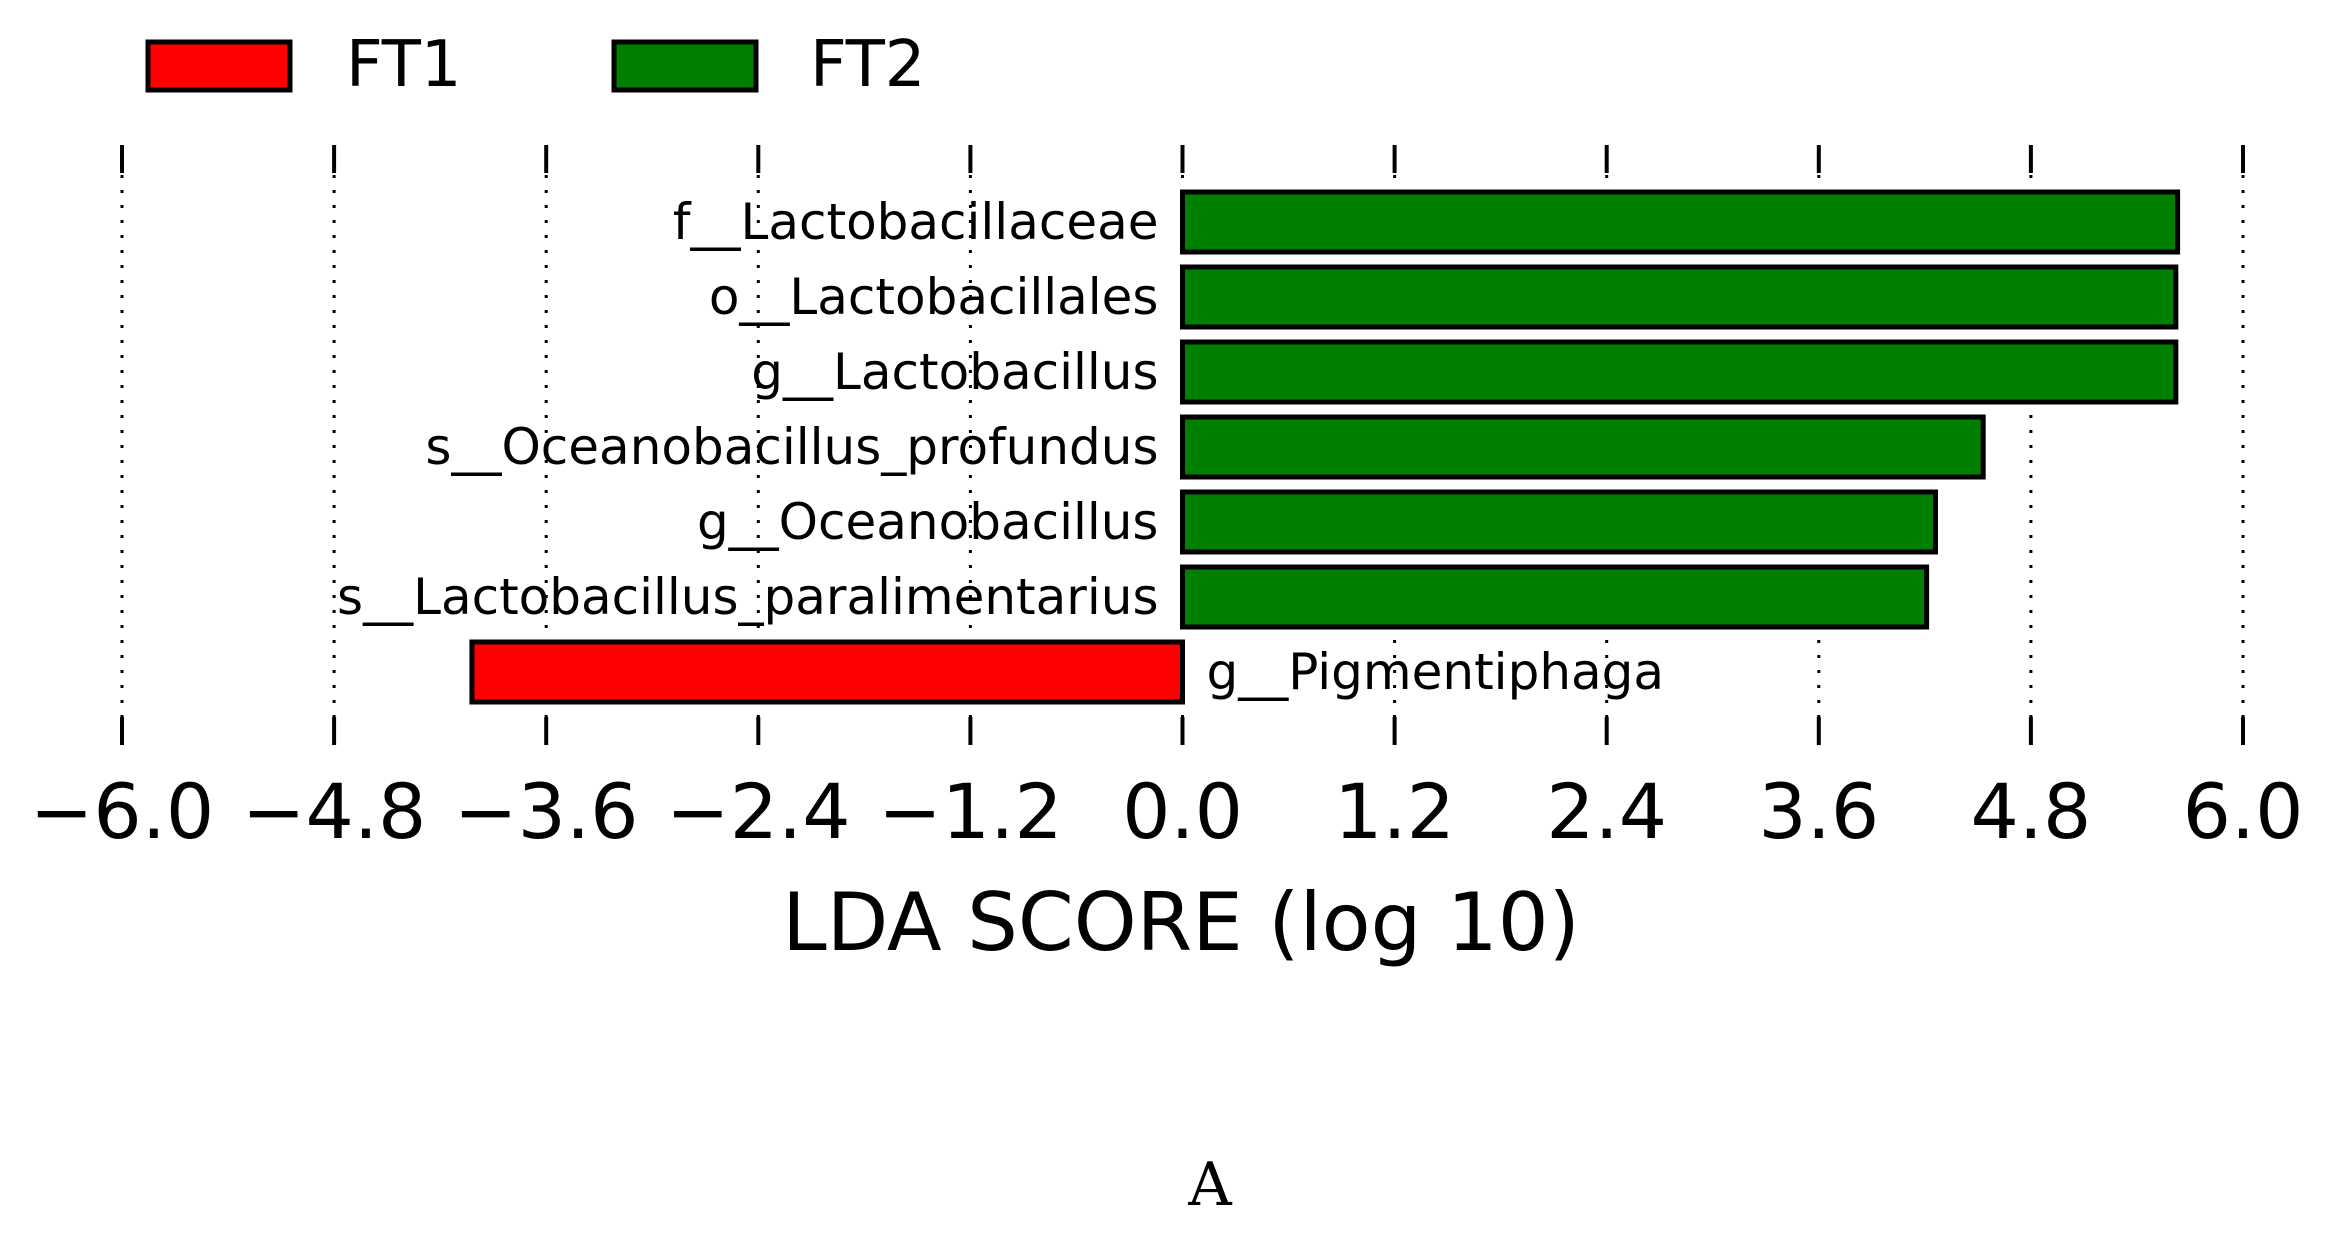  Describe the element at coordinates (1182, 811) in the screenshot. I see `x-tick-label: 0.0` at that location.